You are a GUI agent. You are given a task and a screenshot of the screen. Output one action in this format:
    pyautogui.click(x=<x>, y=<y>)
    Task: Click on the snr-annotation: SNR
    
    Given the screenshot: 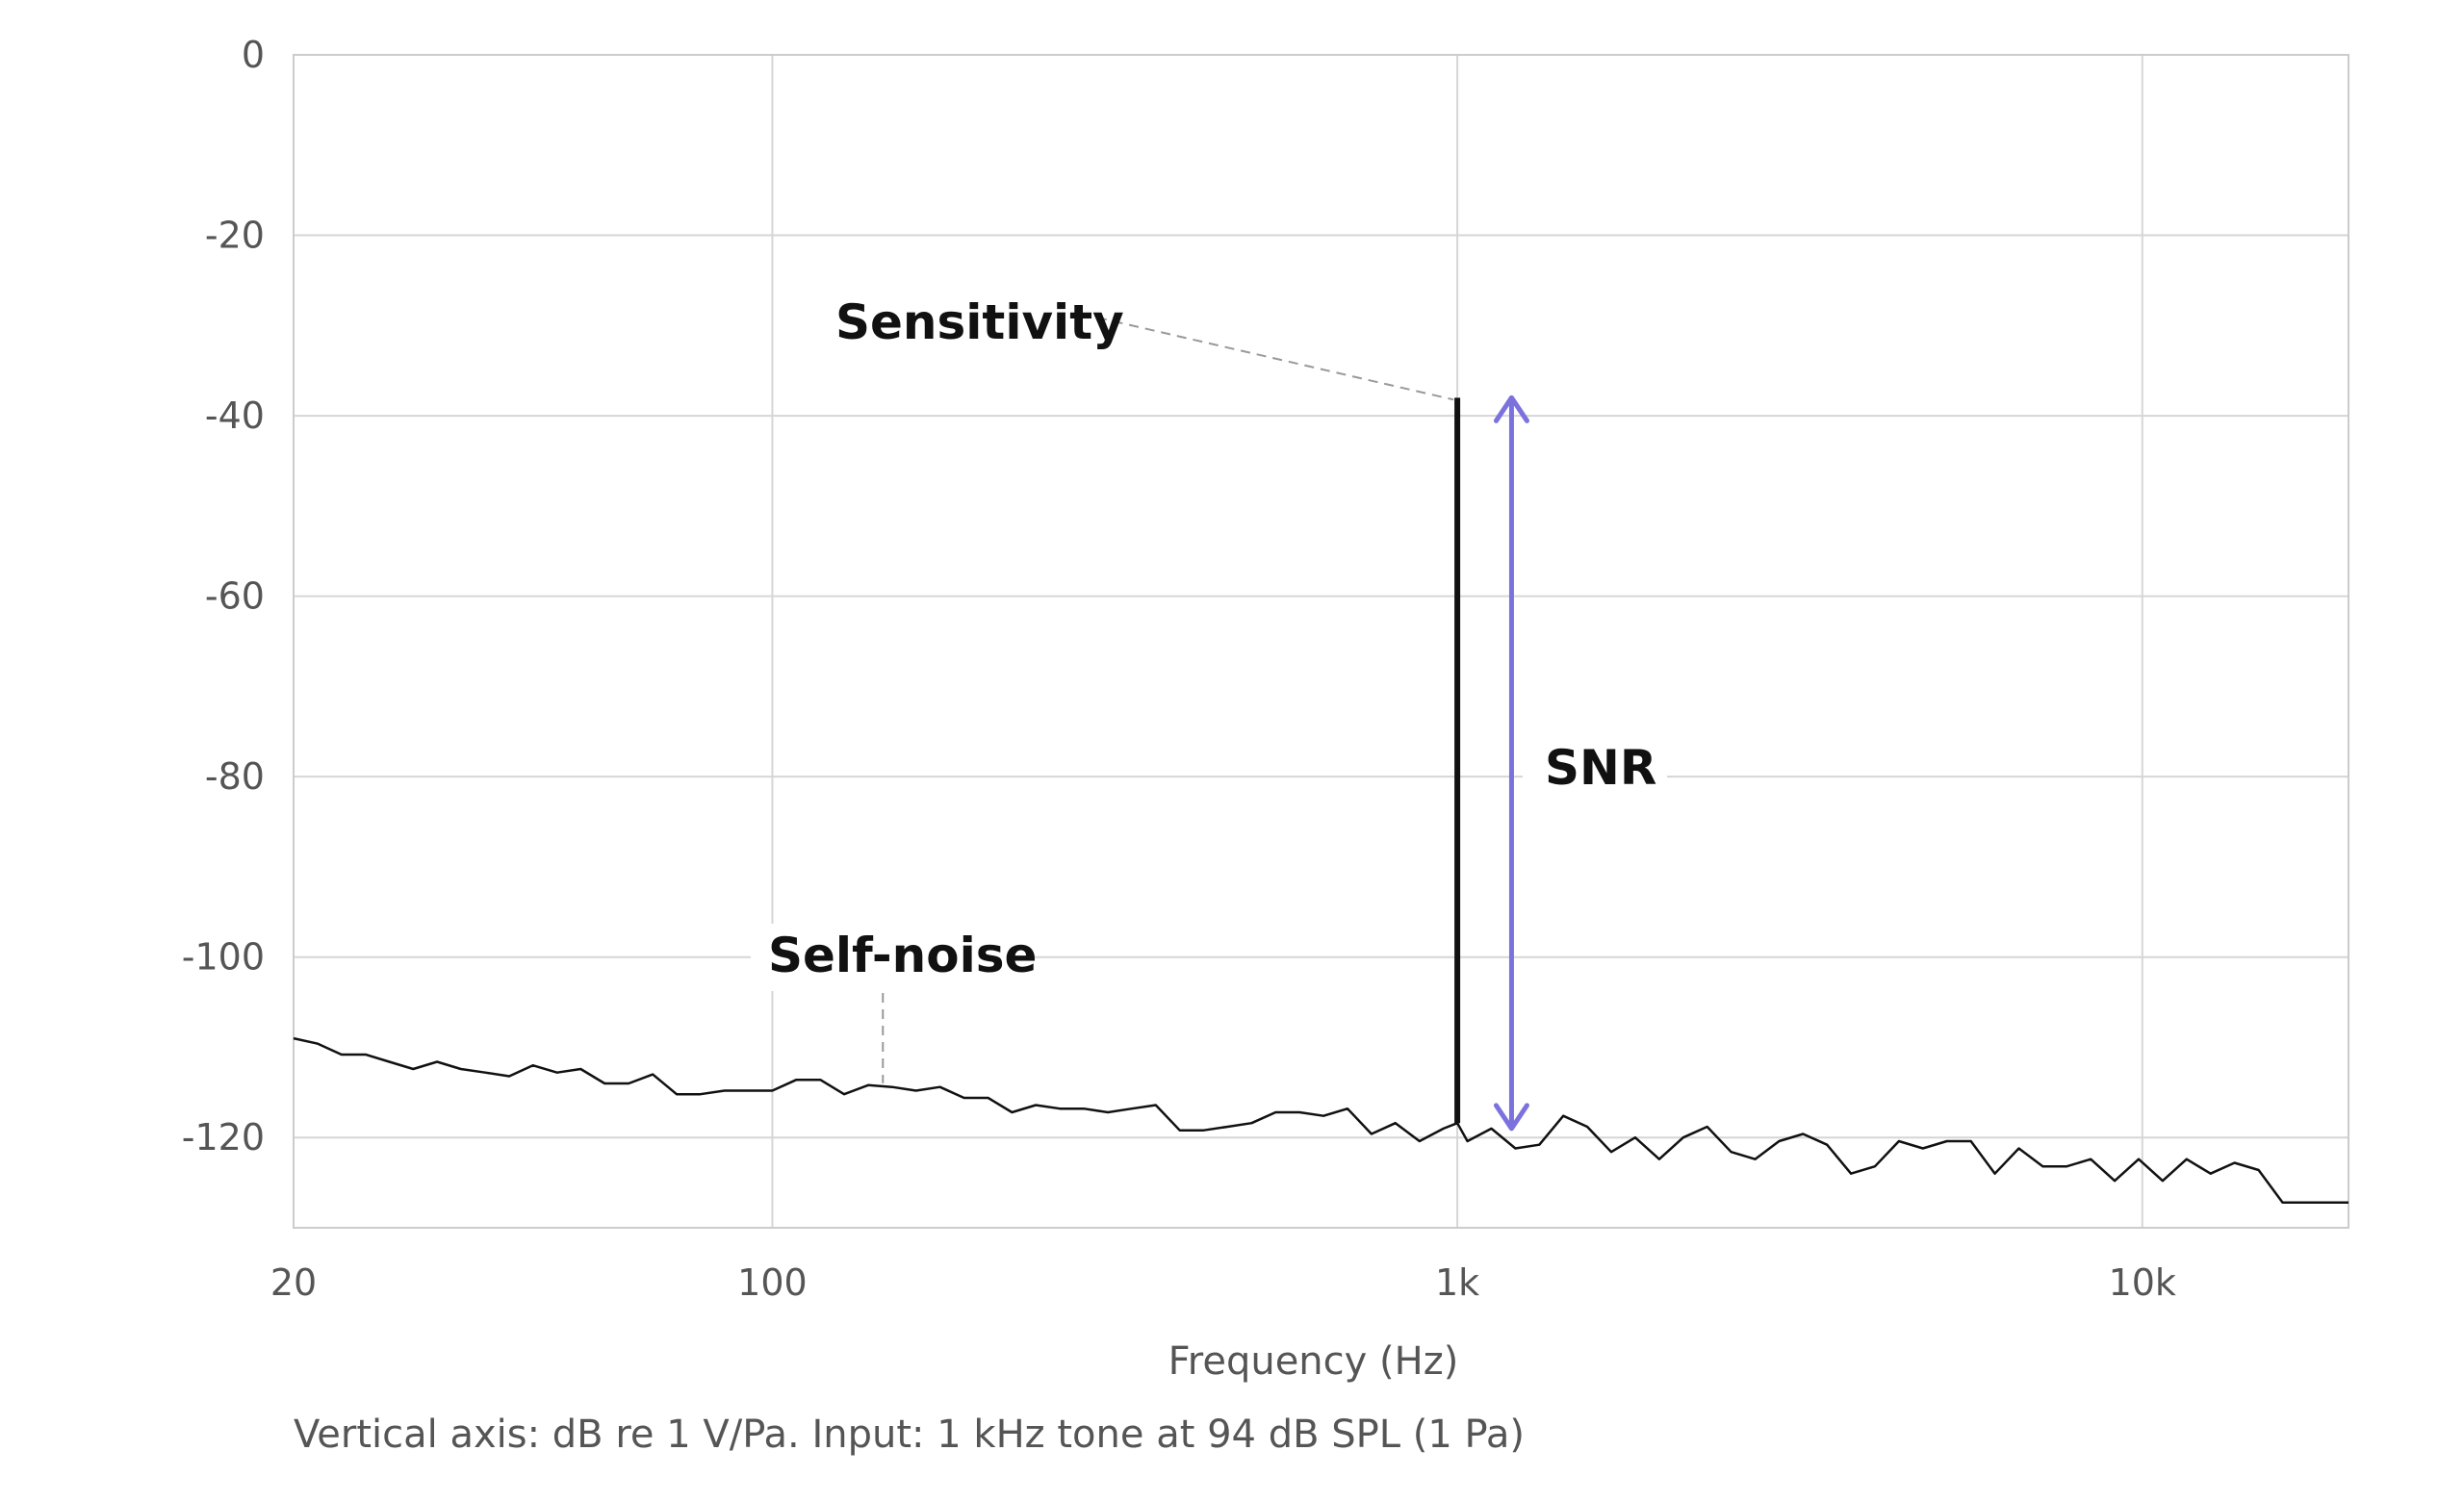 What is the action you would take?
    pyautogui.click(x=1600, y=768)
    